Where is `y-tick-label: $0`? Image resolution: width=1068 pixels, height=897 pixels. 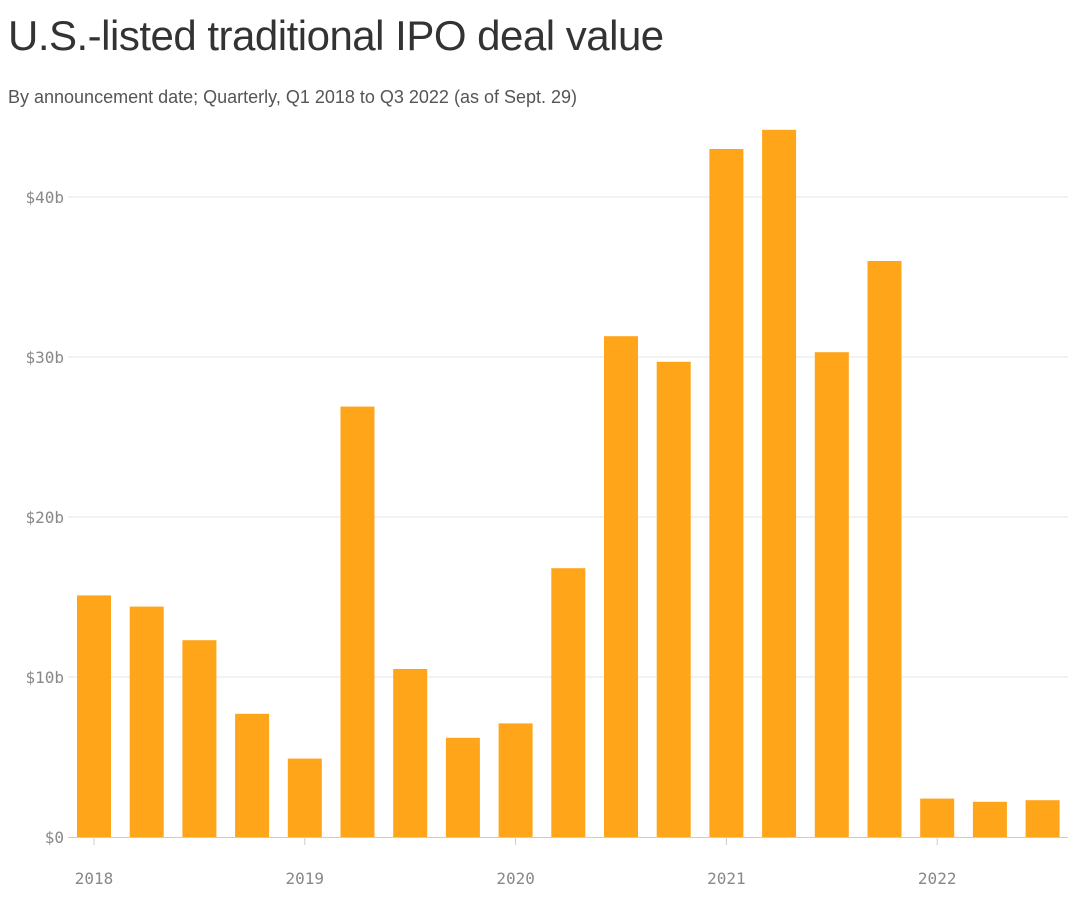 y-tick-label: $0 is located at coordinates (54, 837).